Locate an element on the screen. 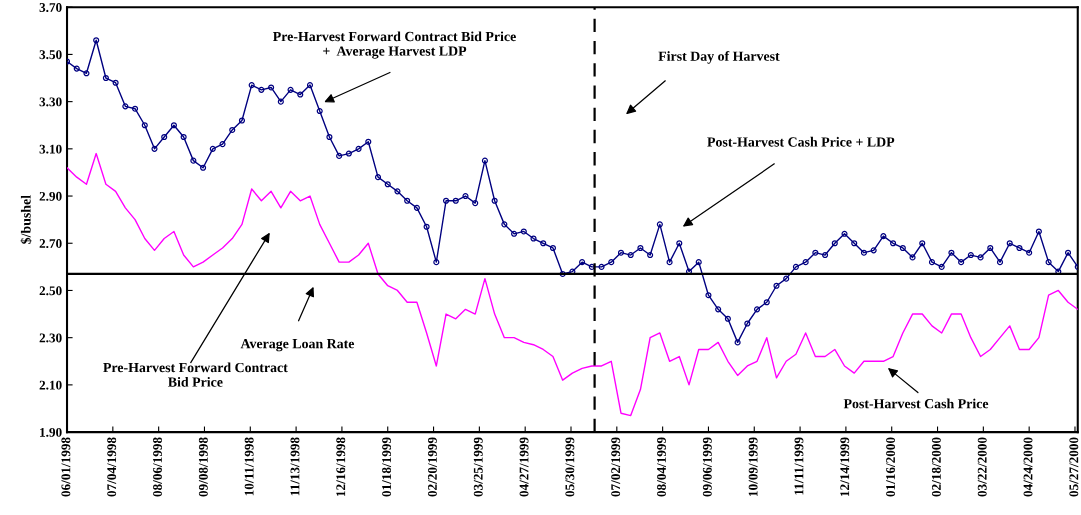  x-tick-label: 03/22/2000 is located at coordinates (982, 467).